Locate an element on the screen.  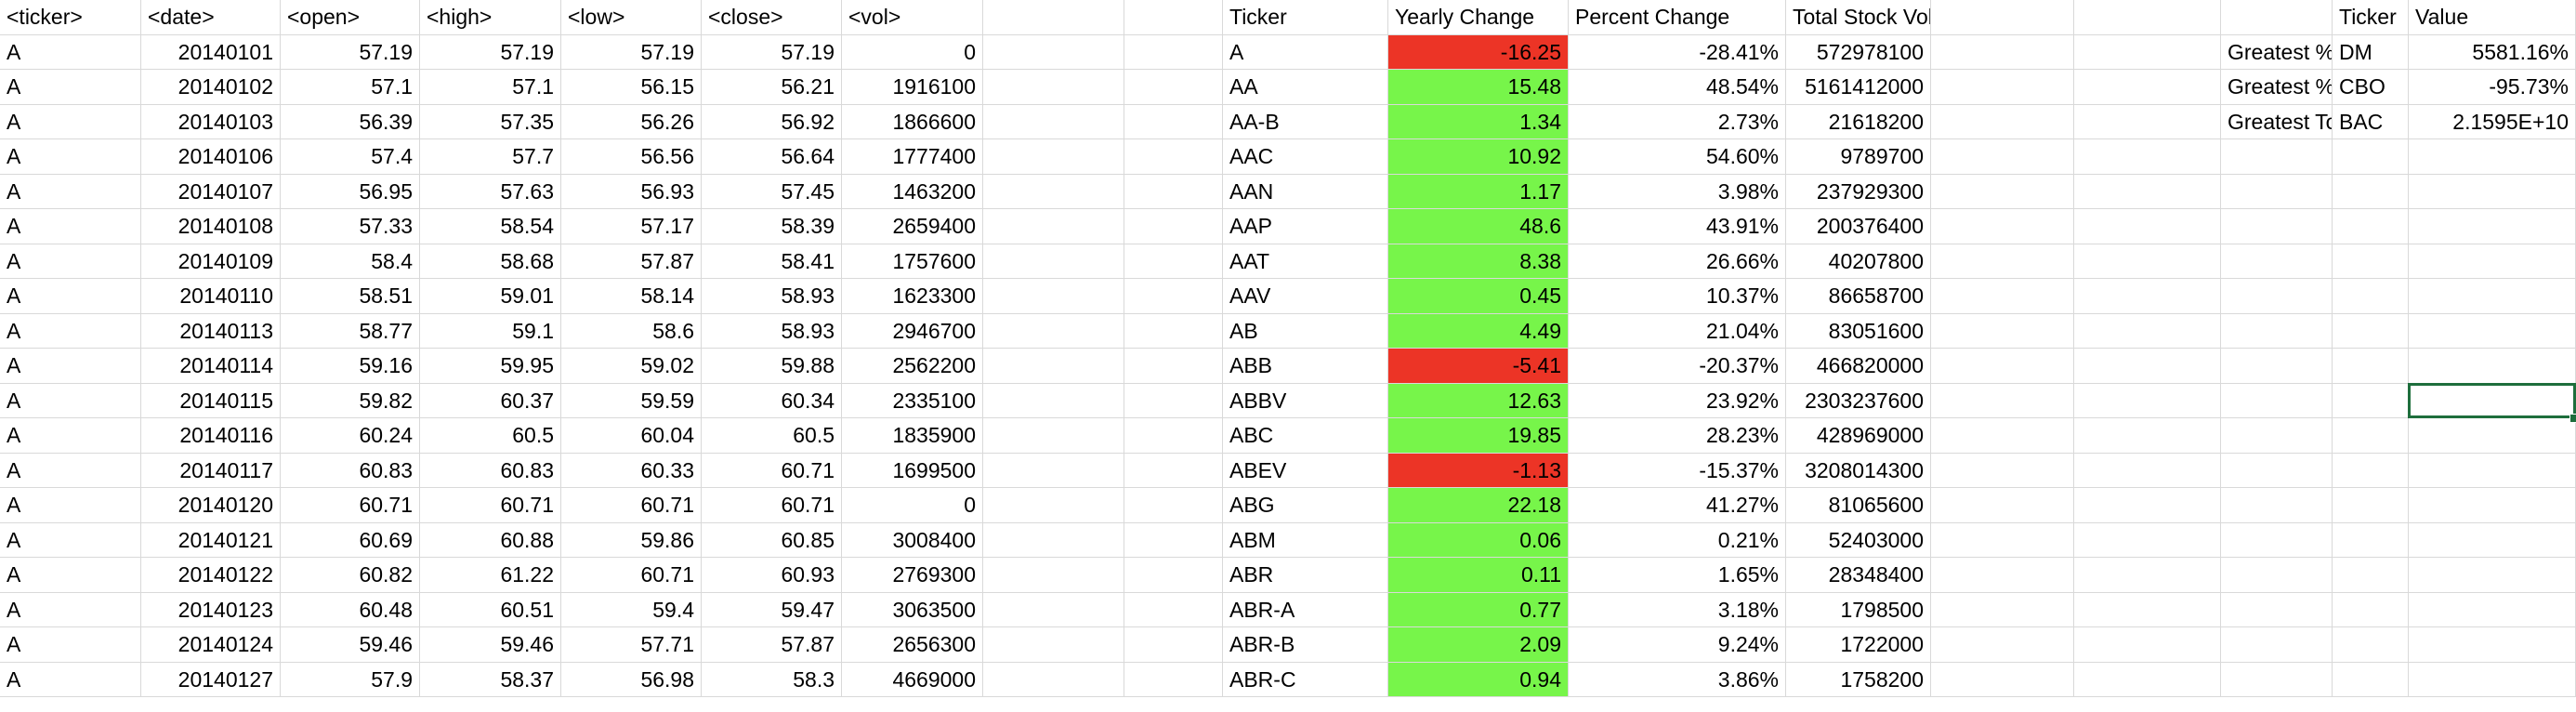
raw-data-cell: 20140110 is located at coordinates (211, 296).